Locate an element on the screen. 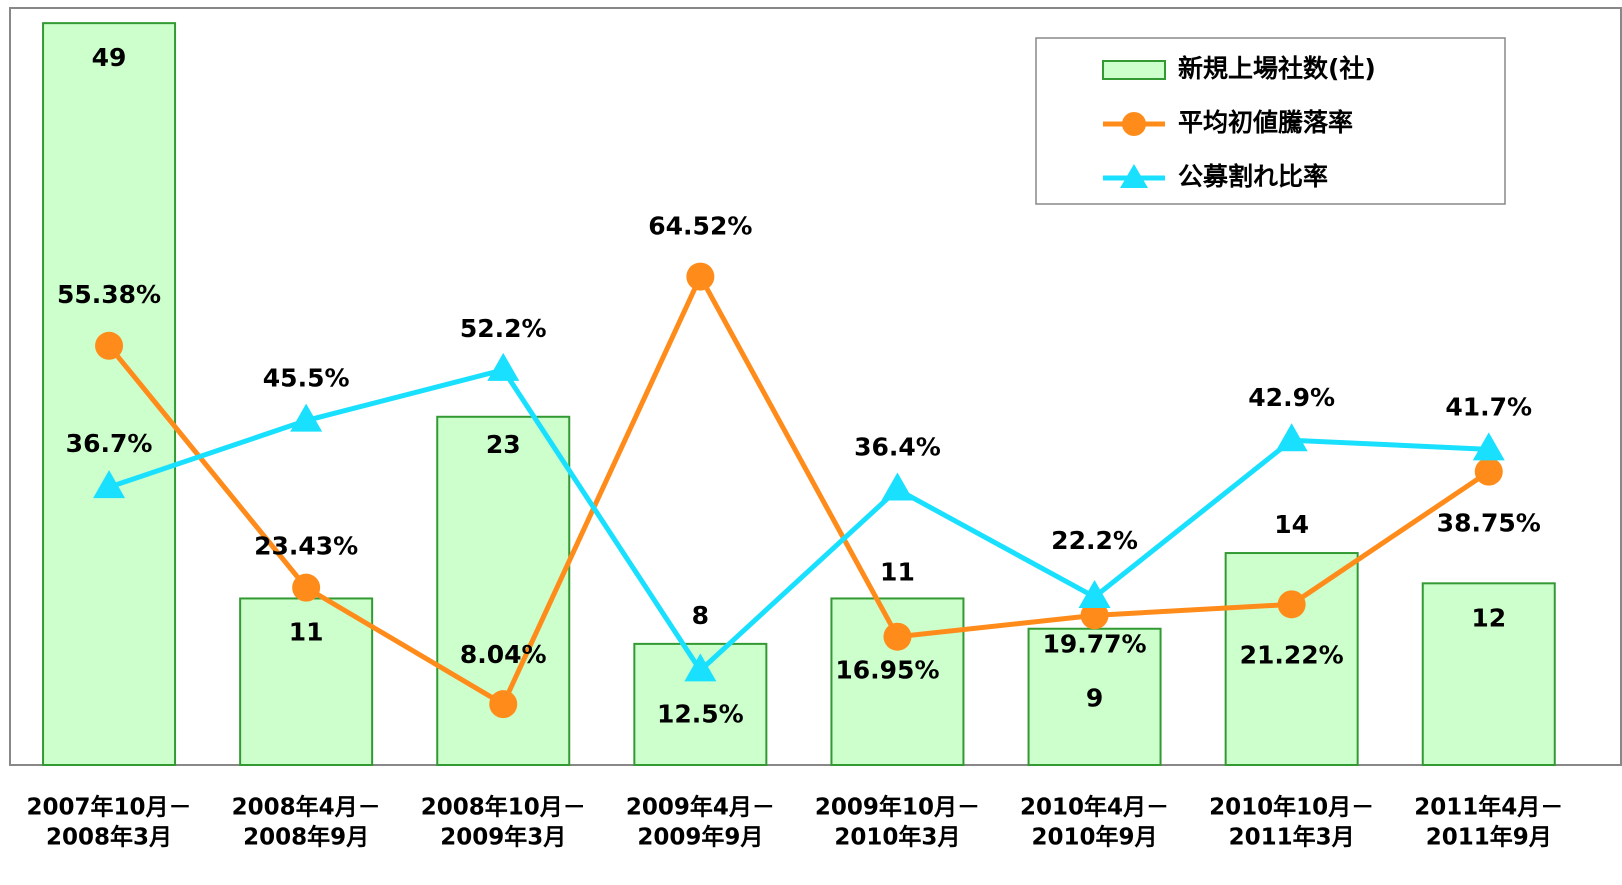 This screenshot has height=885, width=1622. data-label: 36.7% is located at coordinates (109, 443).